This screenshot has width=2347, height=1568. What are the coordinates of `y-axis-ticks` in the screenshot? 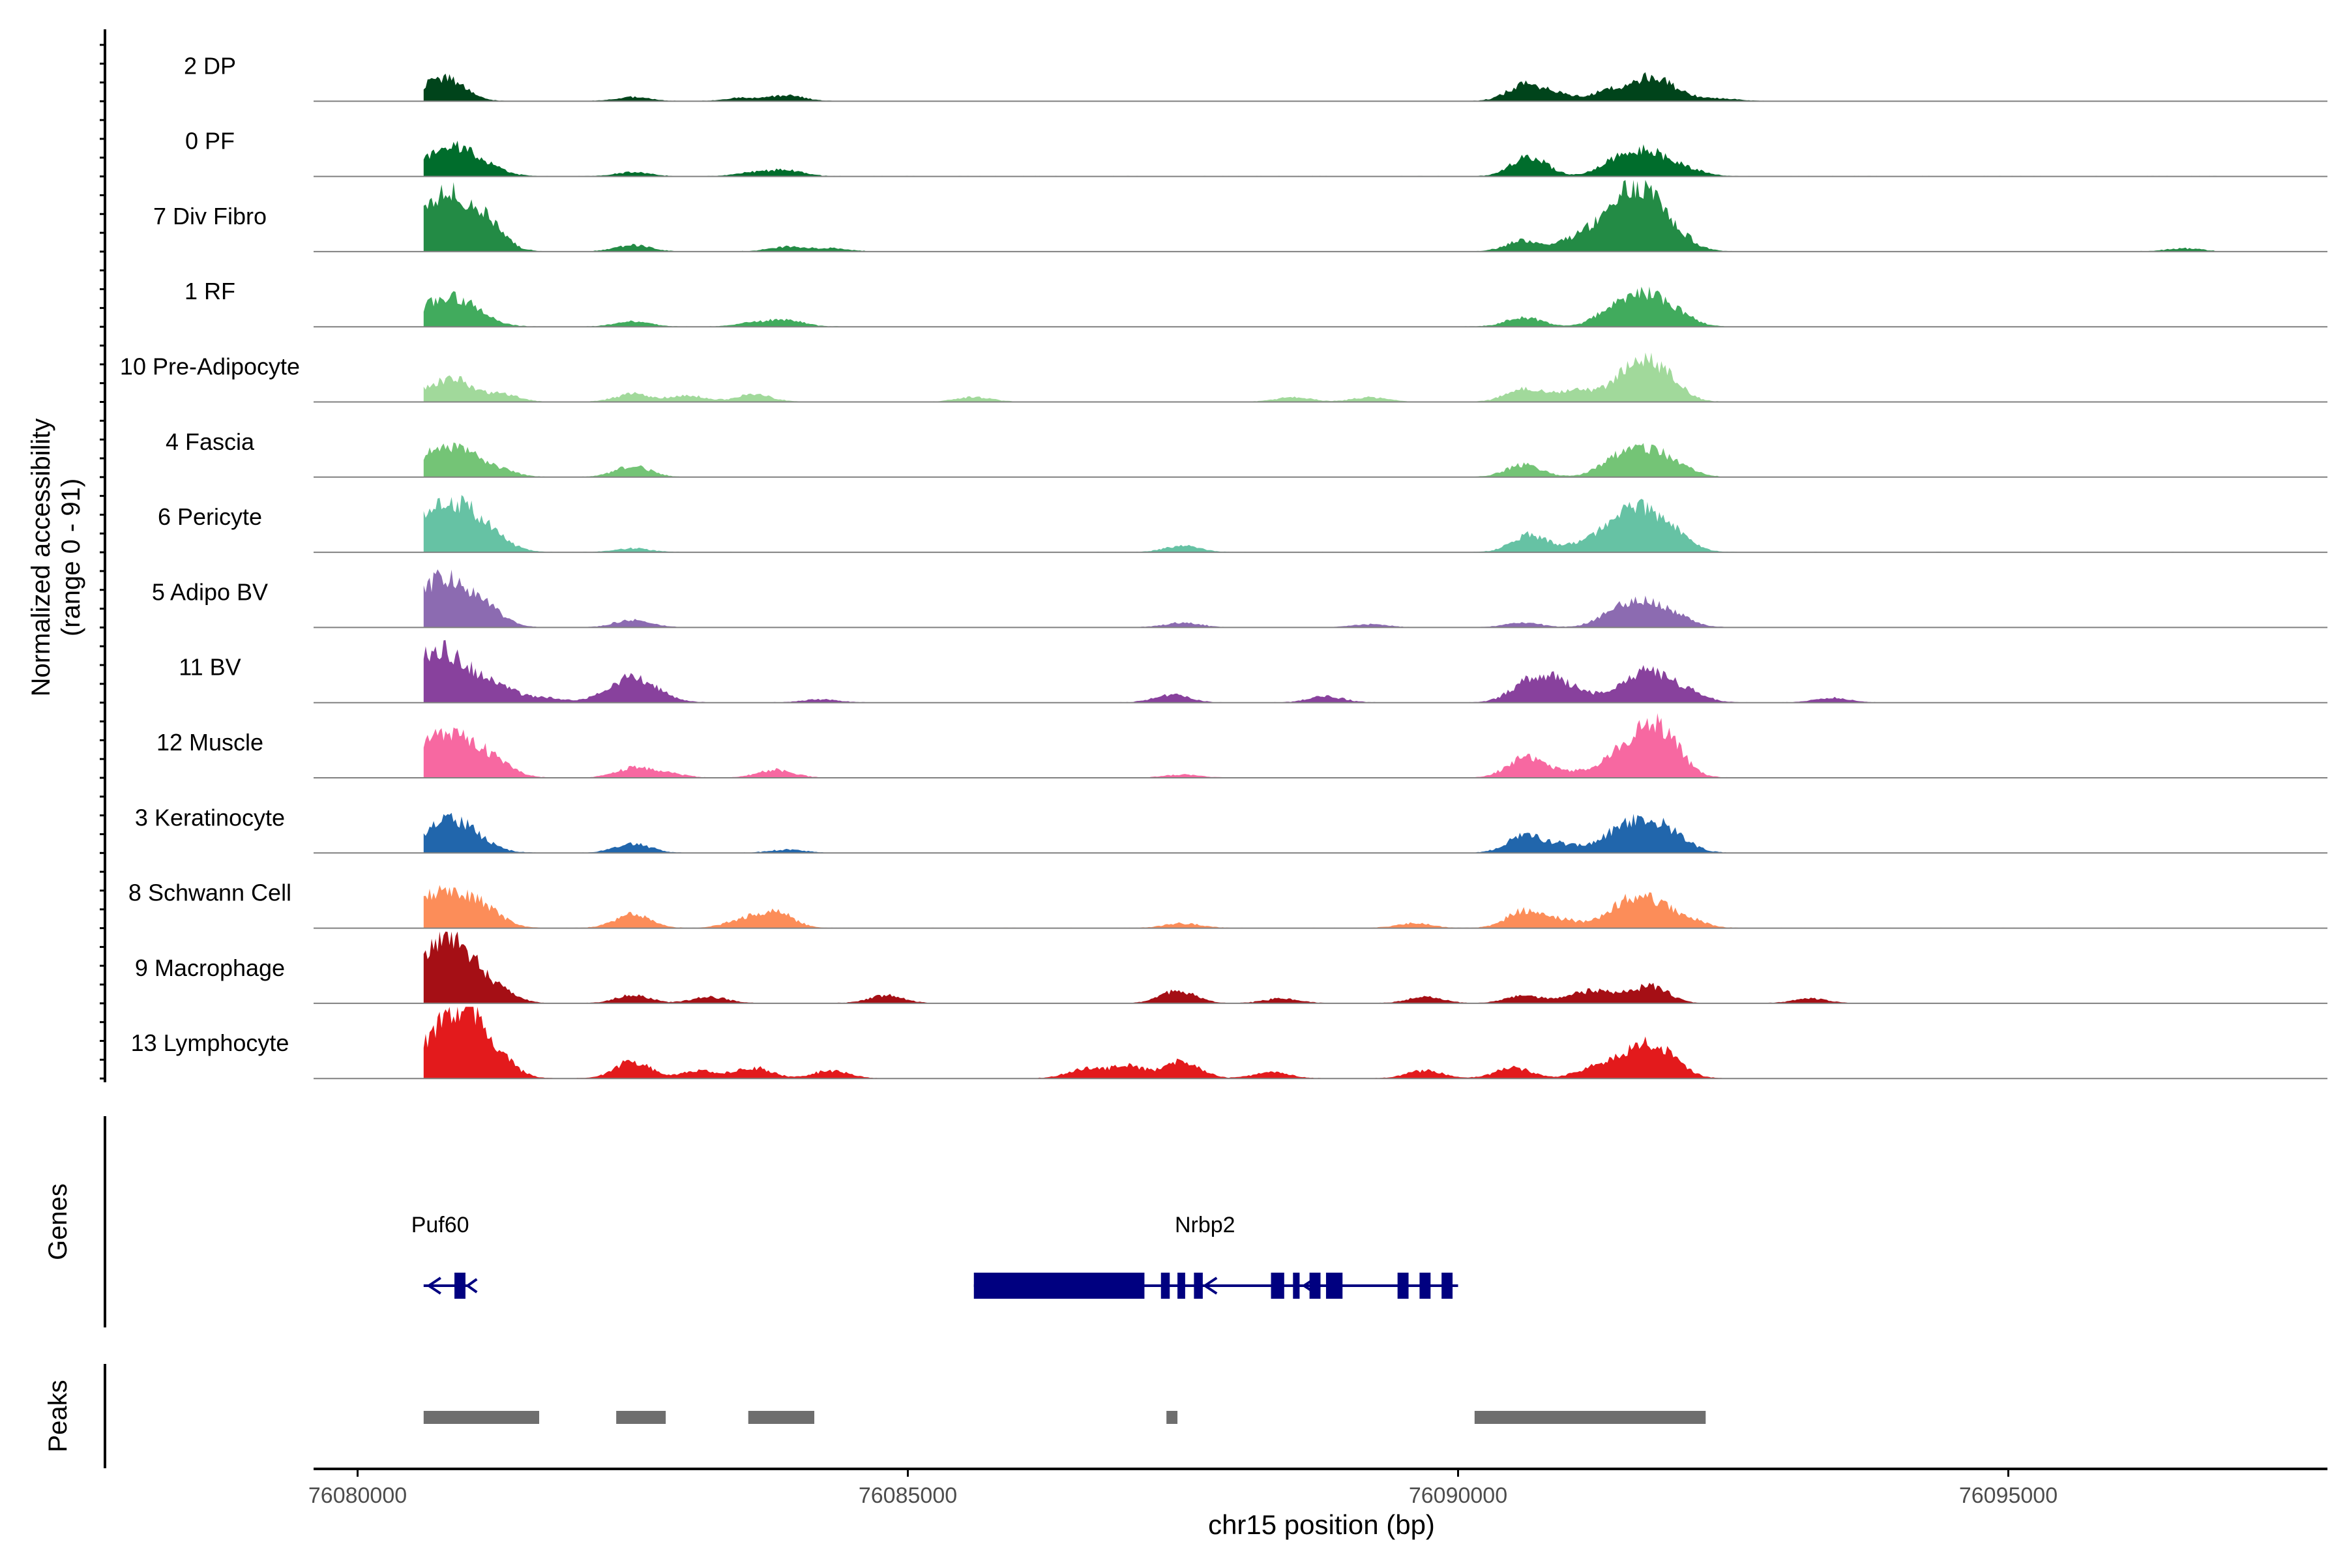 It's located at (102, 562).